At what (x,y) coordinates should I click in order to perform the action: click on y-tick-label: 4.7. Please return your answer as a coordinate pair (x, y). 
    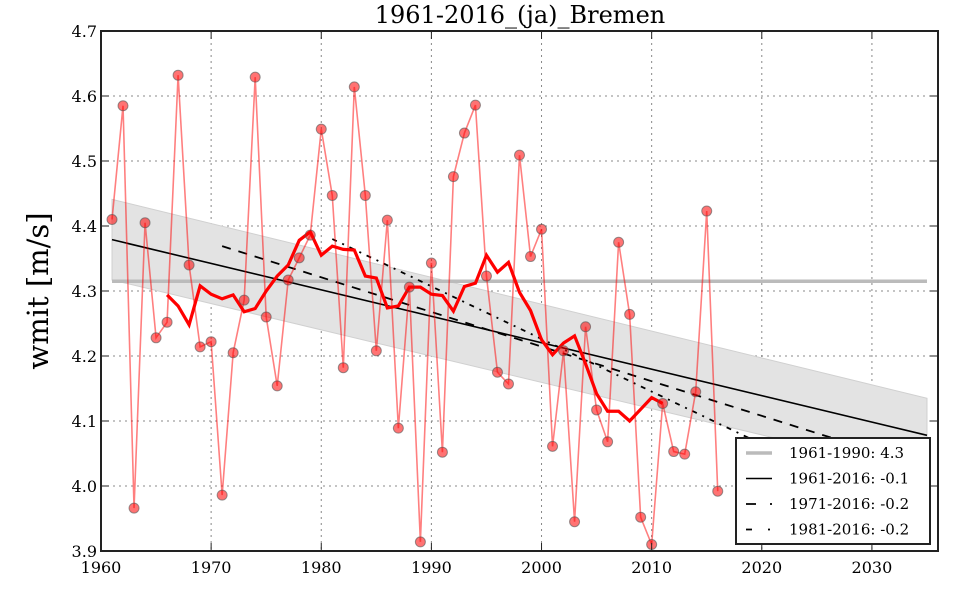
    Looking at the image, I should click on (84, 31).